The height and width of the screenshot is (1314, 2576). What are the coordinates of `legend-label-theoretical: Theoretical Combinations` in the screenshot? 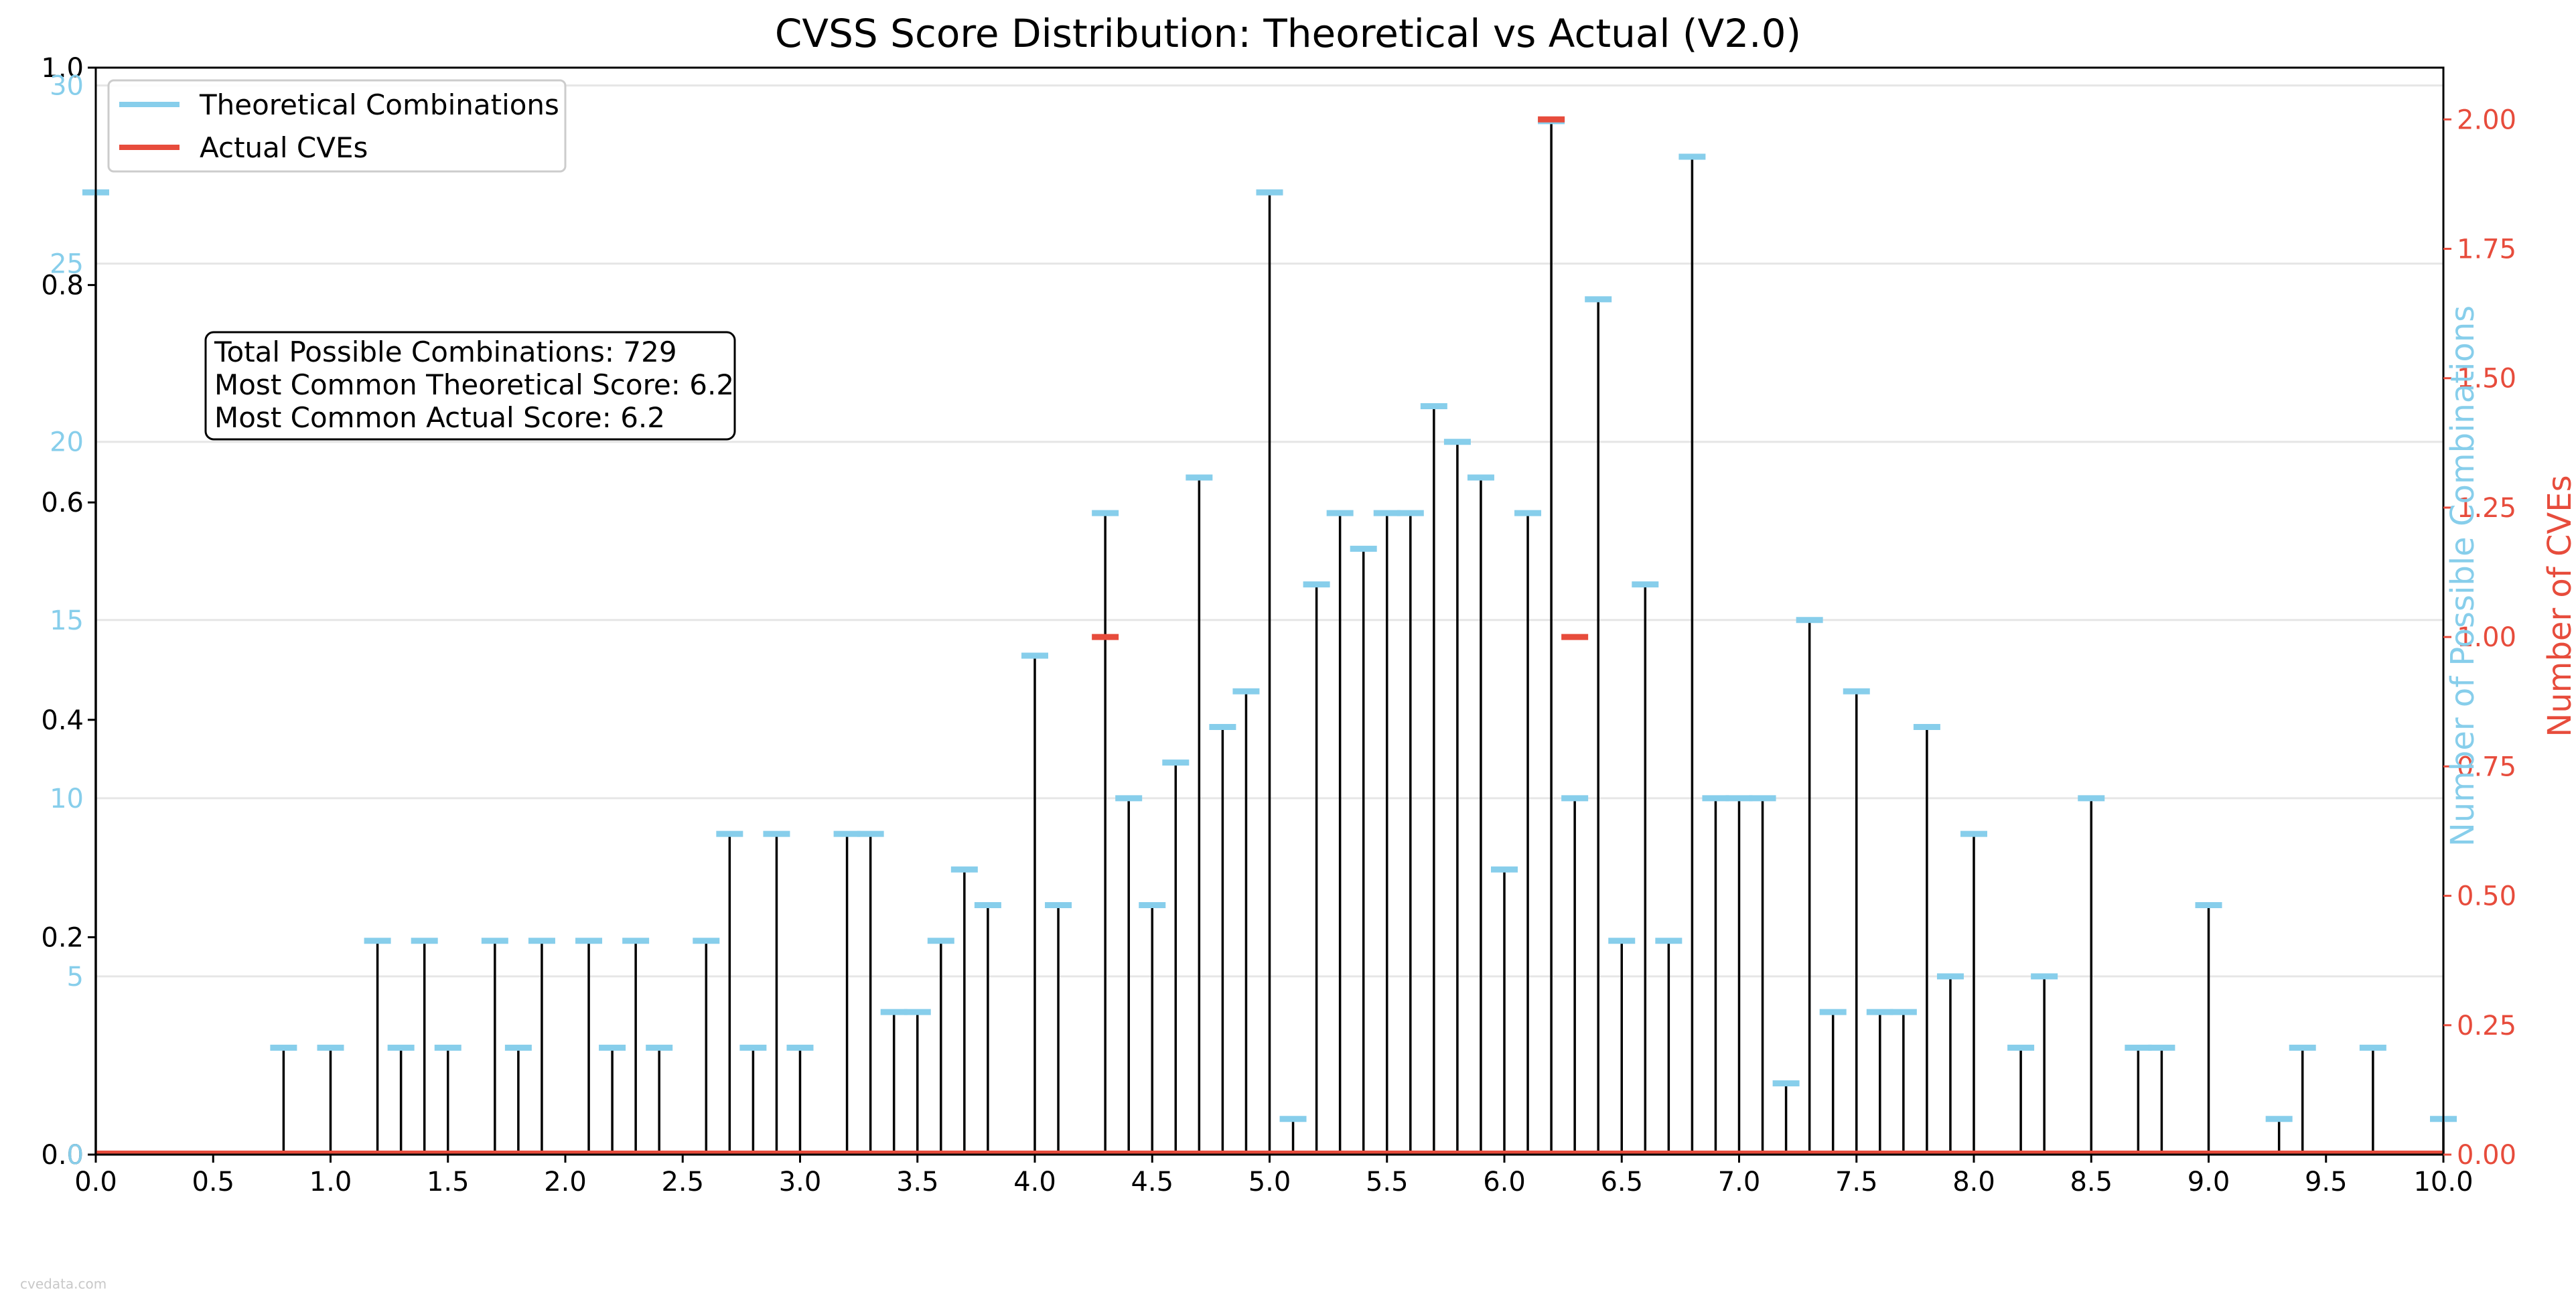 It's located at (379, 104).